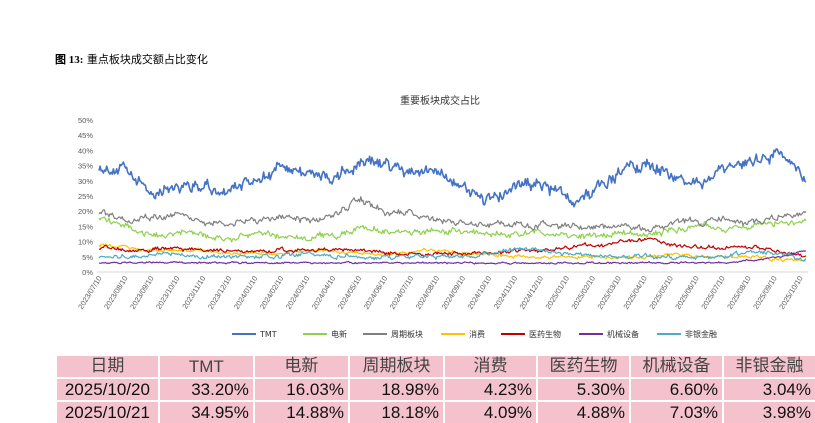  What do you see at coordinates (687, 292) in the screenshot?
I see `x-tick-label: 2025/06/10` at bounding box center [687, 292].